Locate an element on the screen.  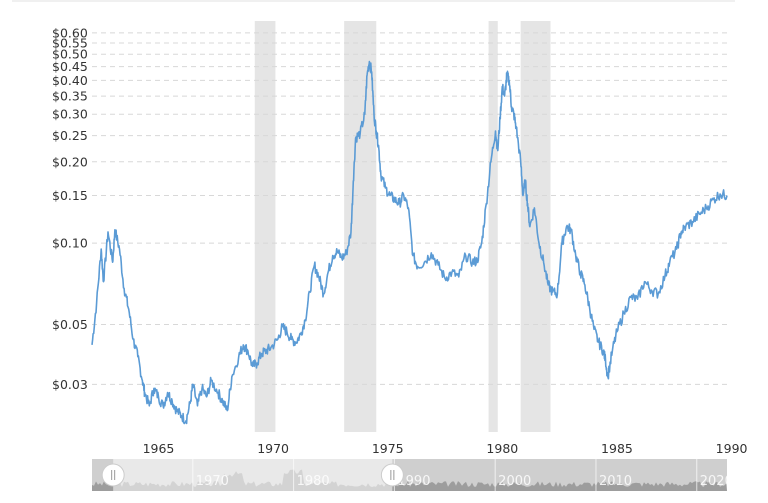
y-tick-label: $0.05 is located at coordinates (70, 324).